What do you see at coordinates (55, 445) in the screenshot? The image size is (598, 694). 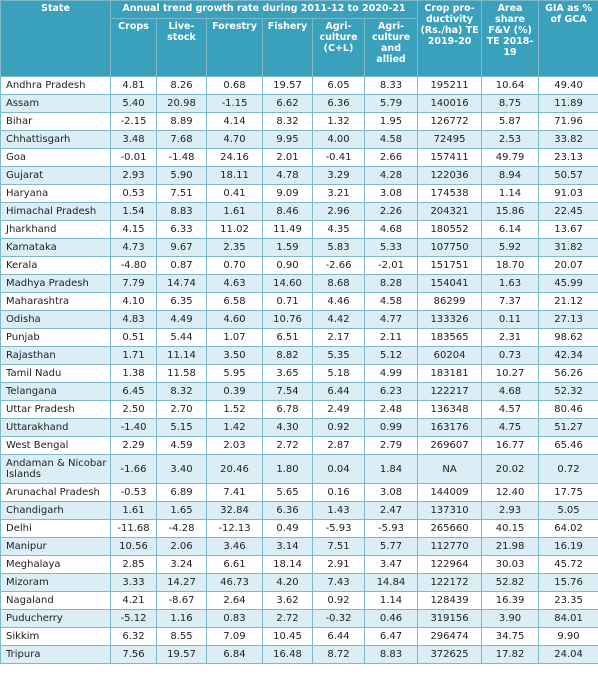 I see `state-name-cell: West Bengal` at bounding box center [55, 445].